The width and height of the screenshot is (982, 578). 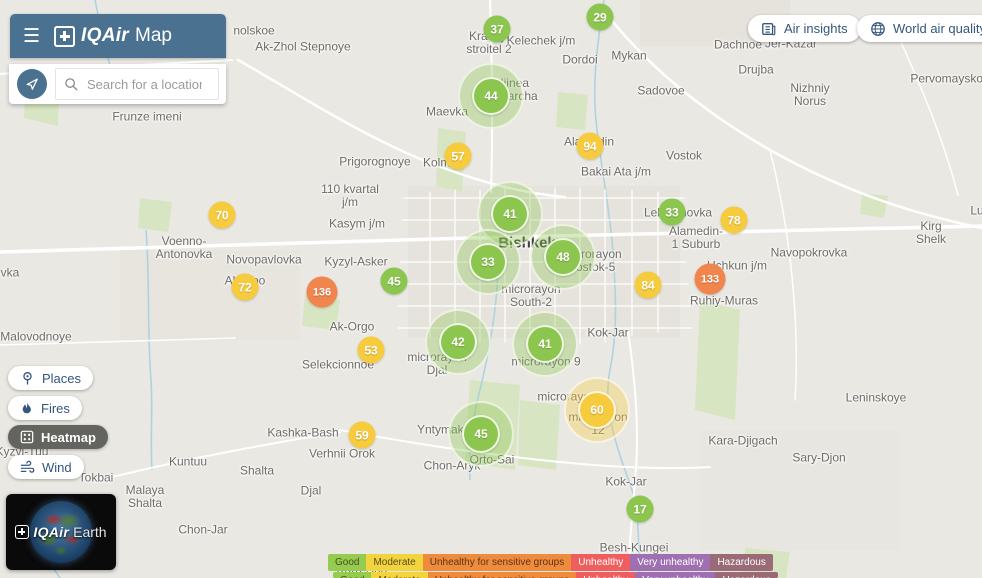 I want to click on aqi-marker-halo, so click(x=488, y=262).